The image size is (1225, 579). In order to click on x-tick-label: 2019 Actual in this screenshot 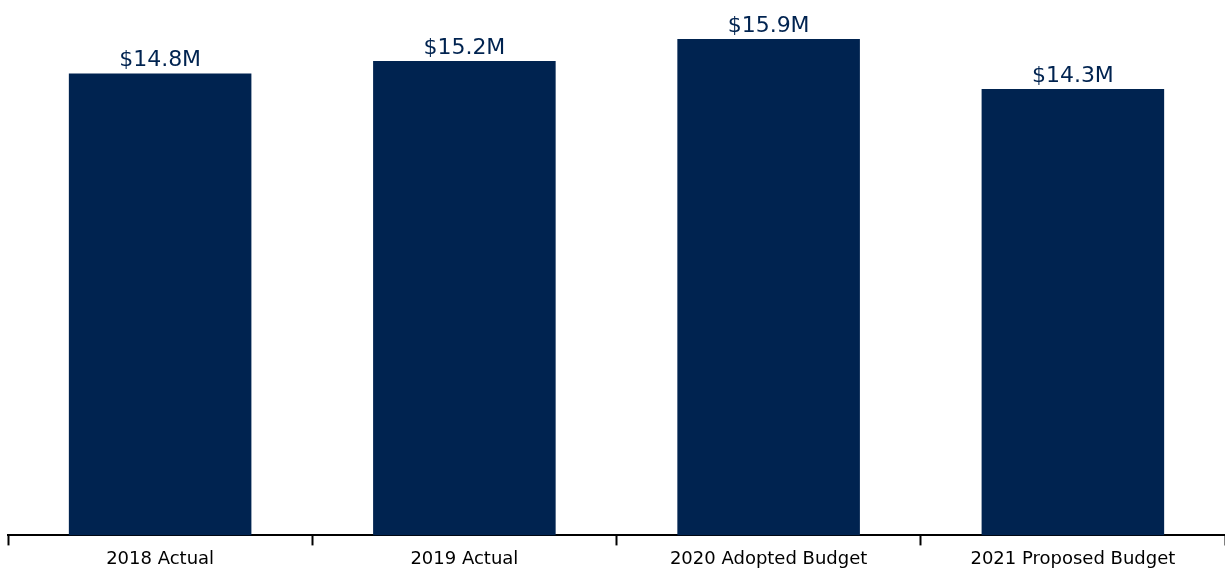, I will do `click(464, 557)`.